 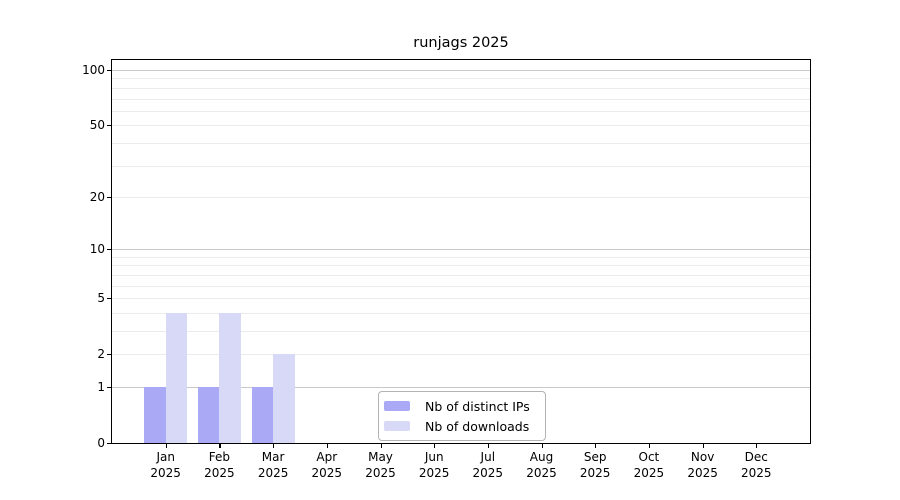 What do you see at coordinates (327, 465) in the screenshot?
I see `x-tick-label: Apr 2025` at bounding box center [327, 465].